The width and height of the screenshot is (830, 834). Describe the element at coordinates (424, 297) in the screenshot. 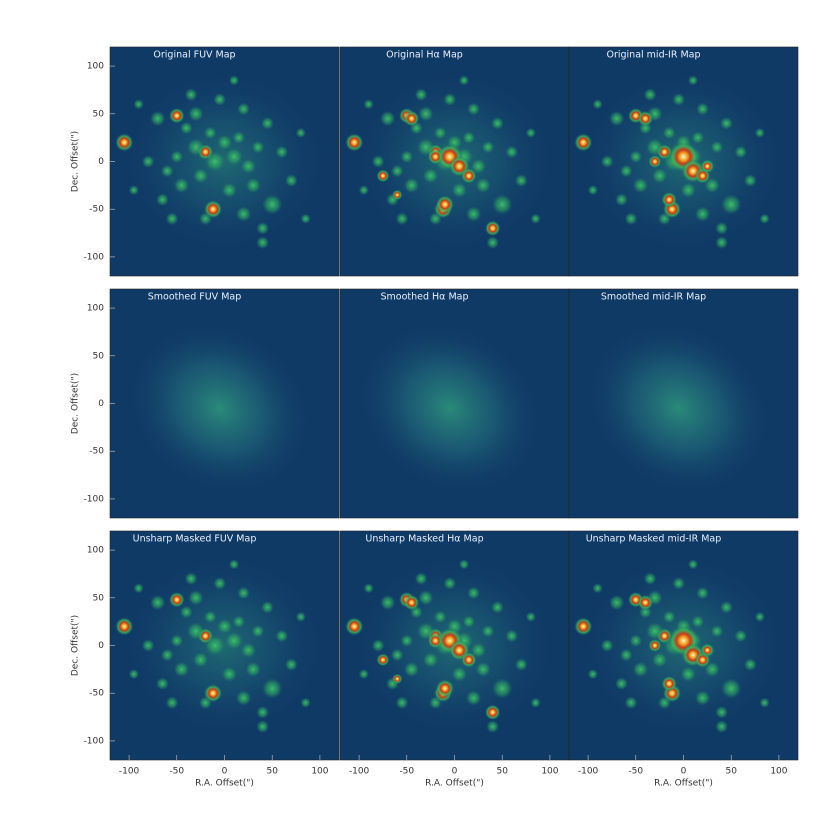

I see `panel-title: Smoothed Hα Map` at that location.